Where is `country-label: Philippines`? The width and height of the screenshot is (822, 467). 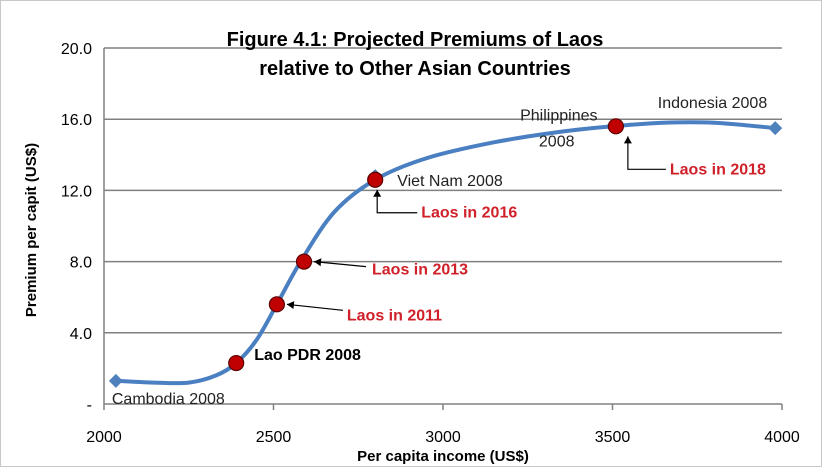
country-label: Philippines is located at coordinates (558, 115).